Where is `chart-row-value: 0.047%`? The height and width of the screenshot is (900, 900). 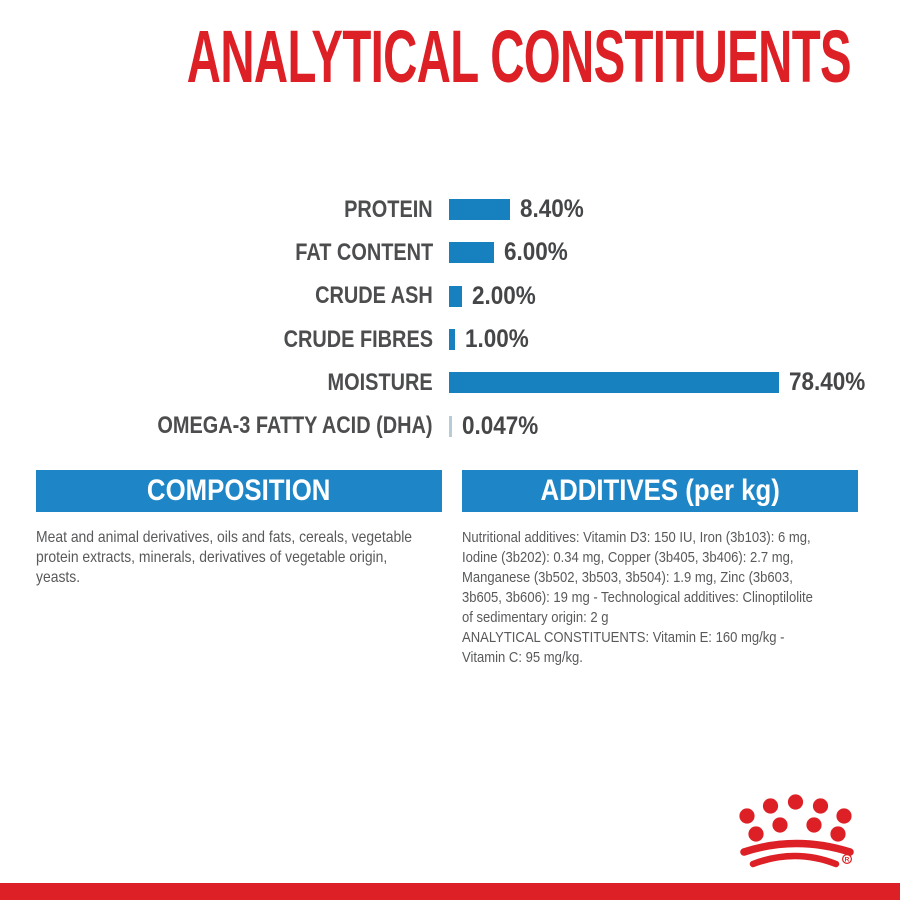 chart-row-value: 0.047% is located at coordinates (500, 425).